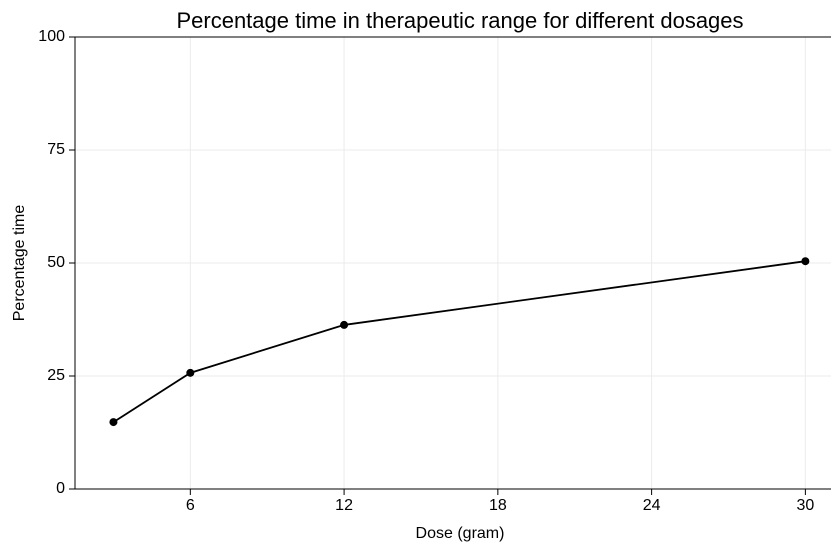 This screenshot has height=544, width=832. What do you see at coordinates (56, 262) in the screenshot?
I see `y-tick-label: 50` at bounding box center [56, 262].